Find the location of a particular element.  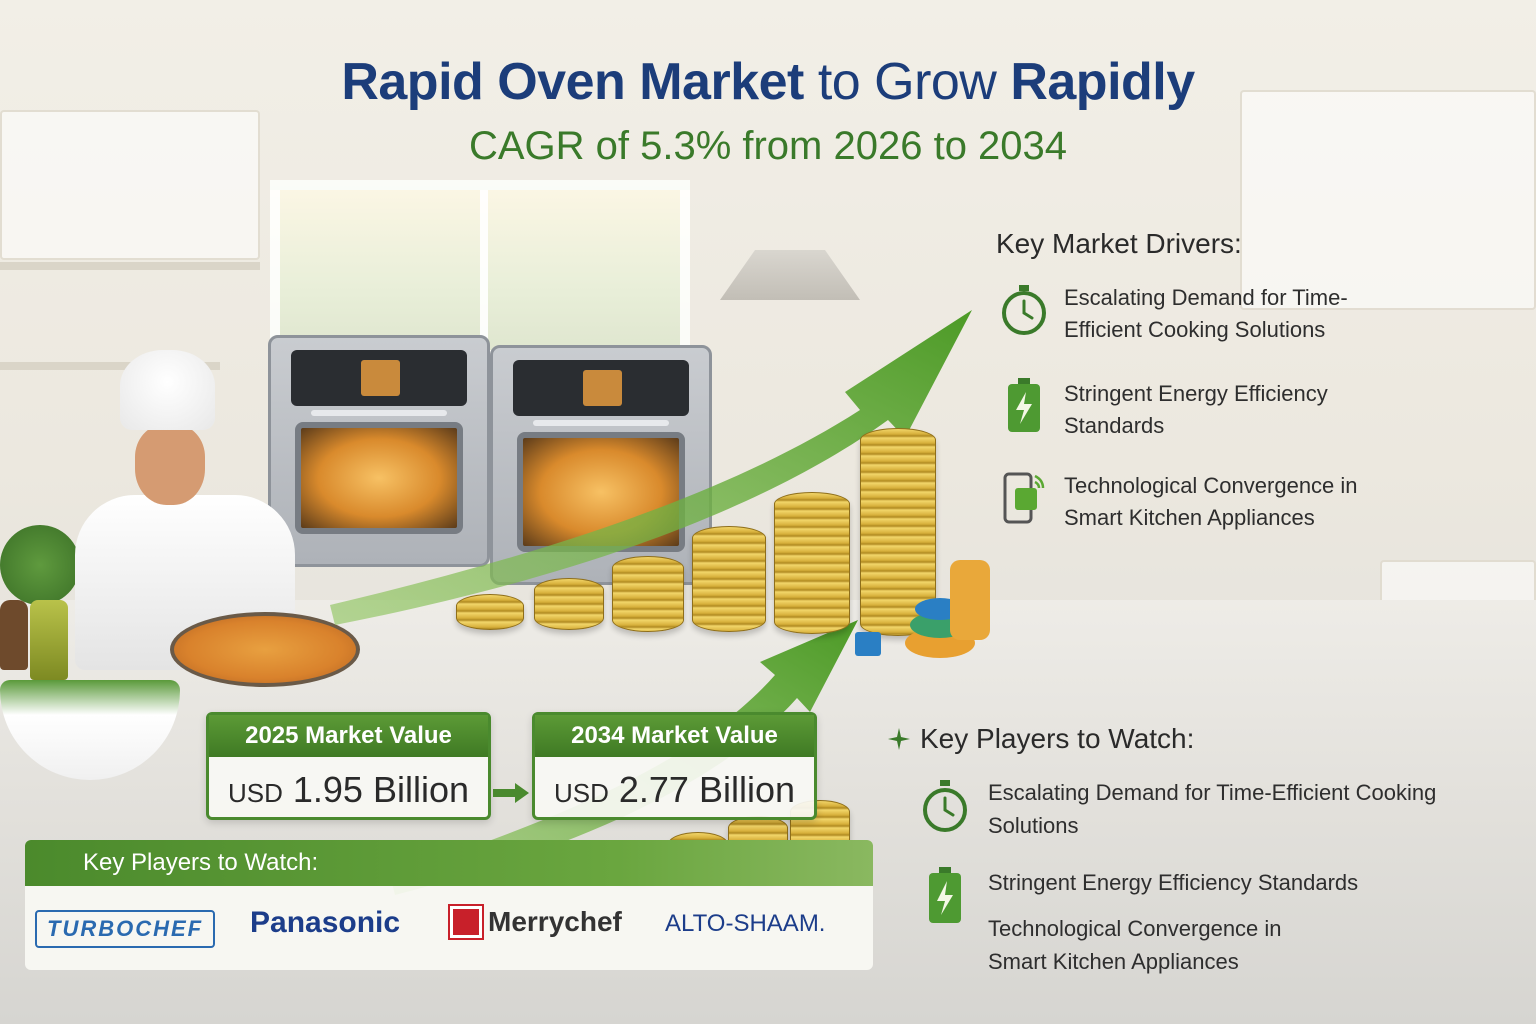

merrychef-logo: Merrychef is located at coordinates (536, 922).